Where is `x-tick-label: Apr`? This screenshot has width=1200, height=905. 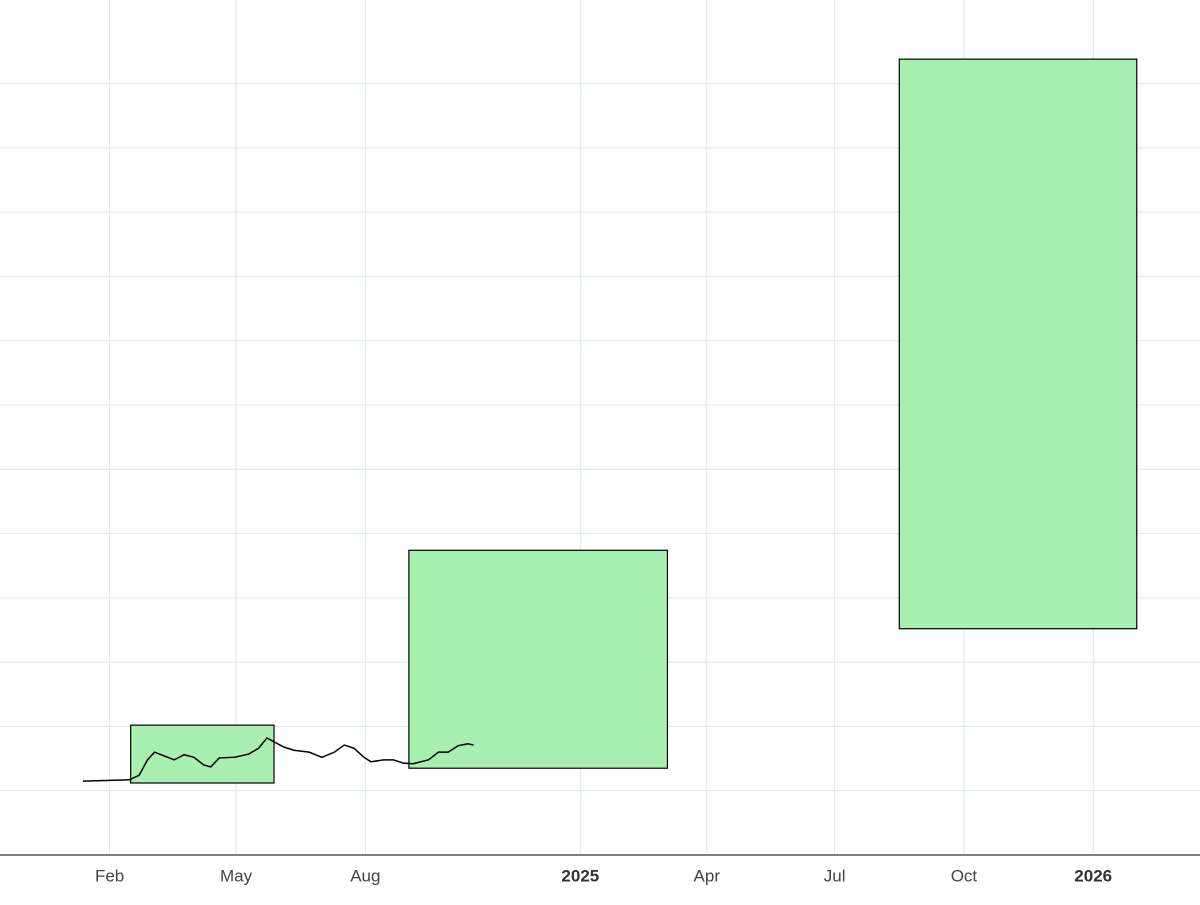 x-tick-label: Apr is located at coordinates (707, 875).